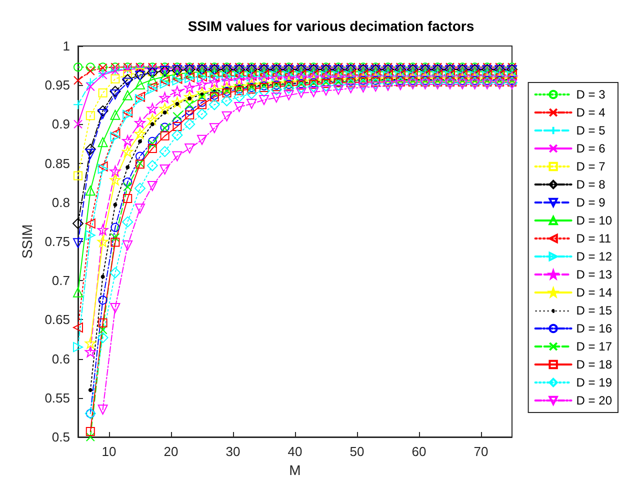  Describe the element at coordinates (26, 241) in the screenshot. I see `y-axis-title: SSIM` at that location.